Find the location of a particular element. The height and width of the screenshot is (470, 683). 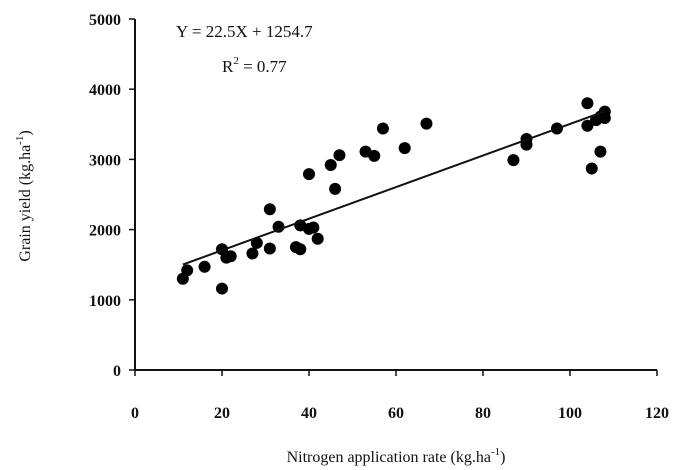

regression-equation: Y = 22.5X + 1254.7 is located at coordinates (244, 31).